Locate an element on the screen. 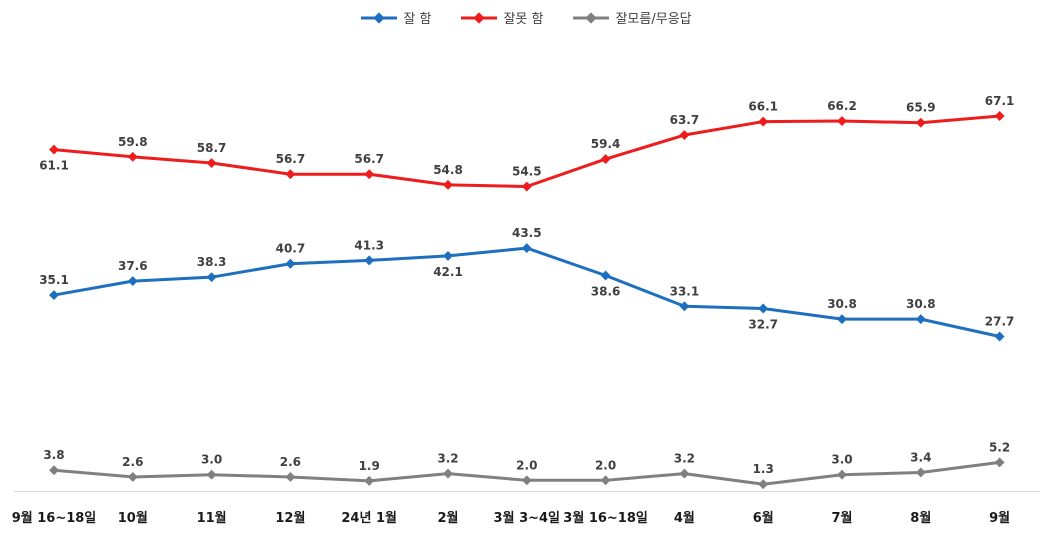  x-tick-label: 9월 16~18일 is located at coordinates (54, 518).